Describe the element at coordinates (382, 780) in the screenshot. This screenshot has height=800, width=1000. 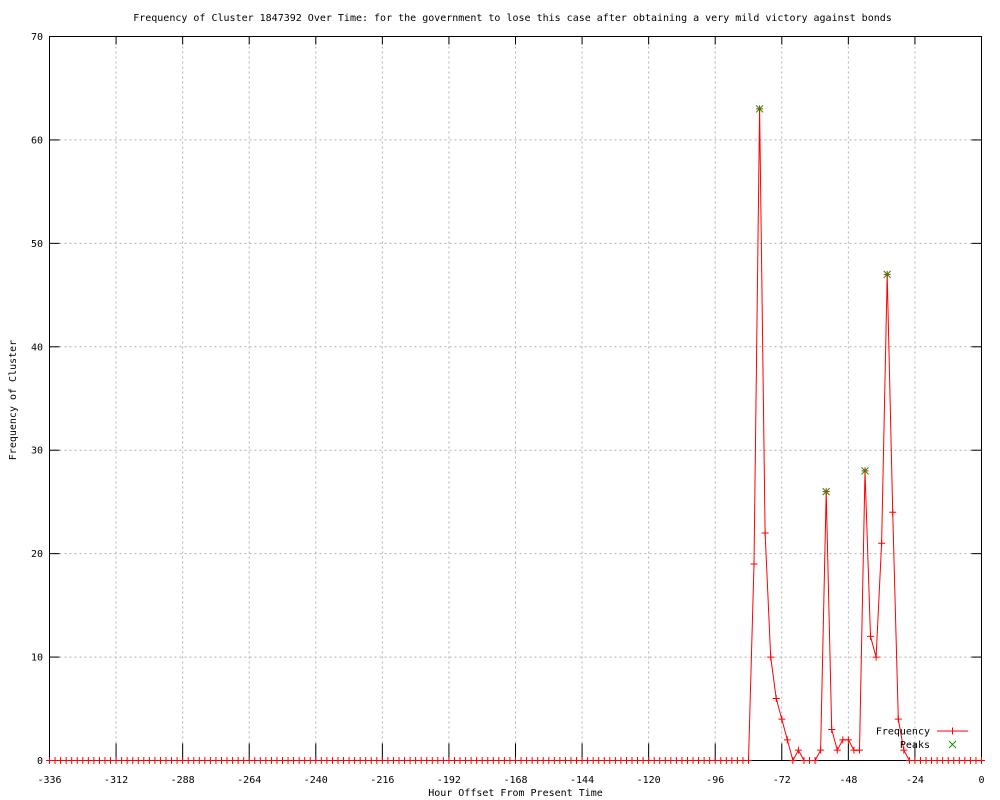
I see `x-tick-label: -216` at that location.